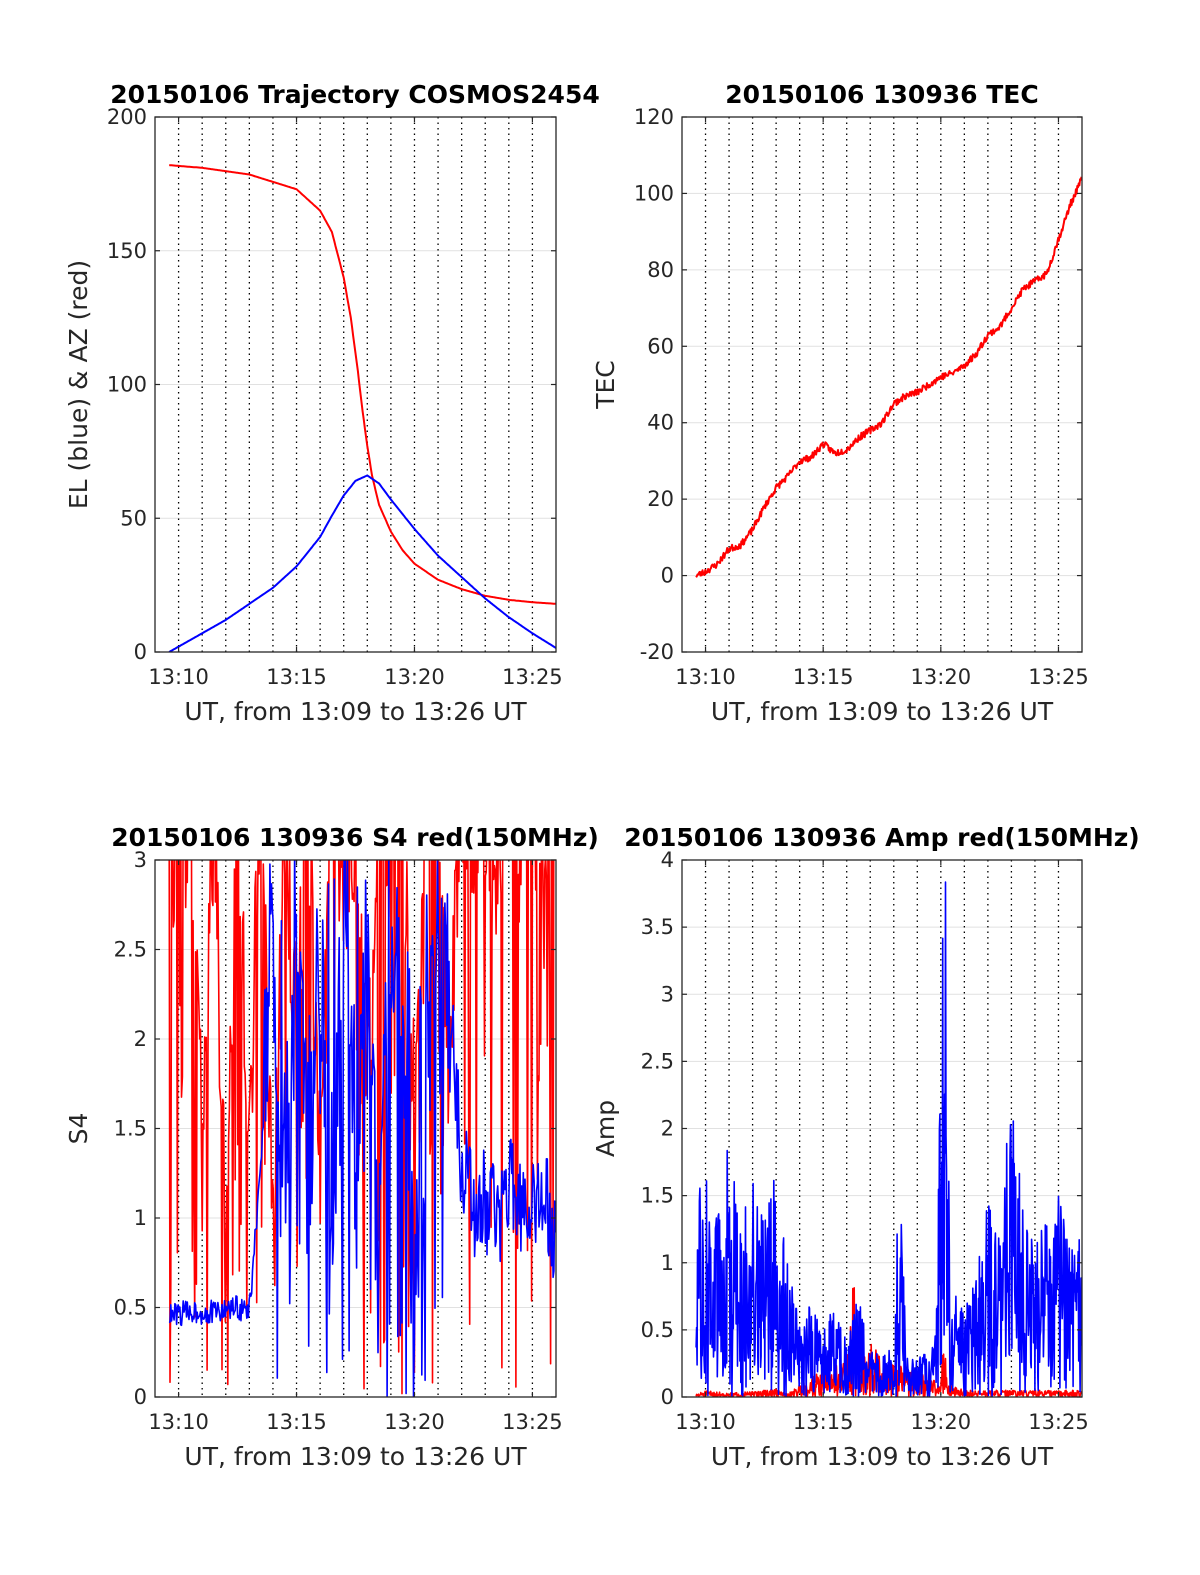 This screenshot has width=1200, height=1575. Describe the element at coordinates (133, 518) in the screenshot. I see `y-tick-label: 50` at that location.